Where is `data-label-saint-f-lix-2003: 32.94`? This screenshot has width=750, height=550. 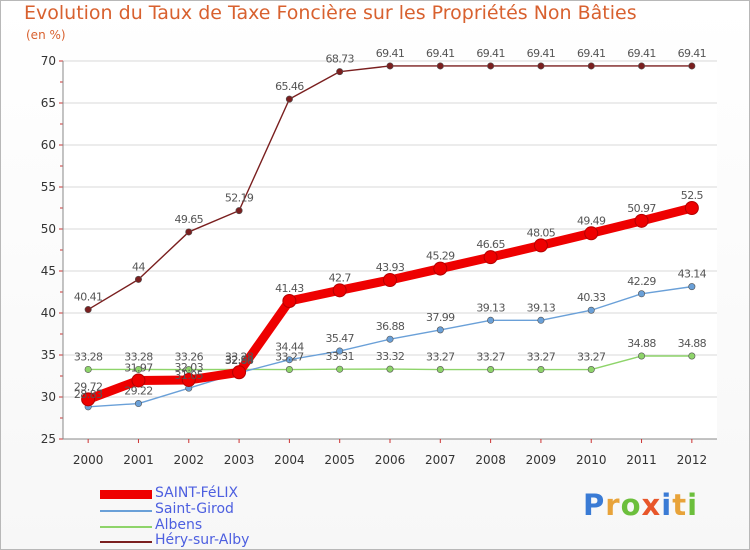
data-label-saint-f-lix-2003: 32.94 is located at coordinates (239, 359).